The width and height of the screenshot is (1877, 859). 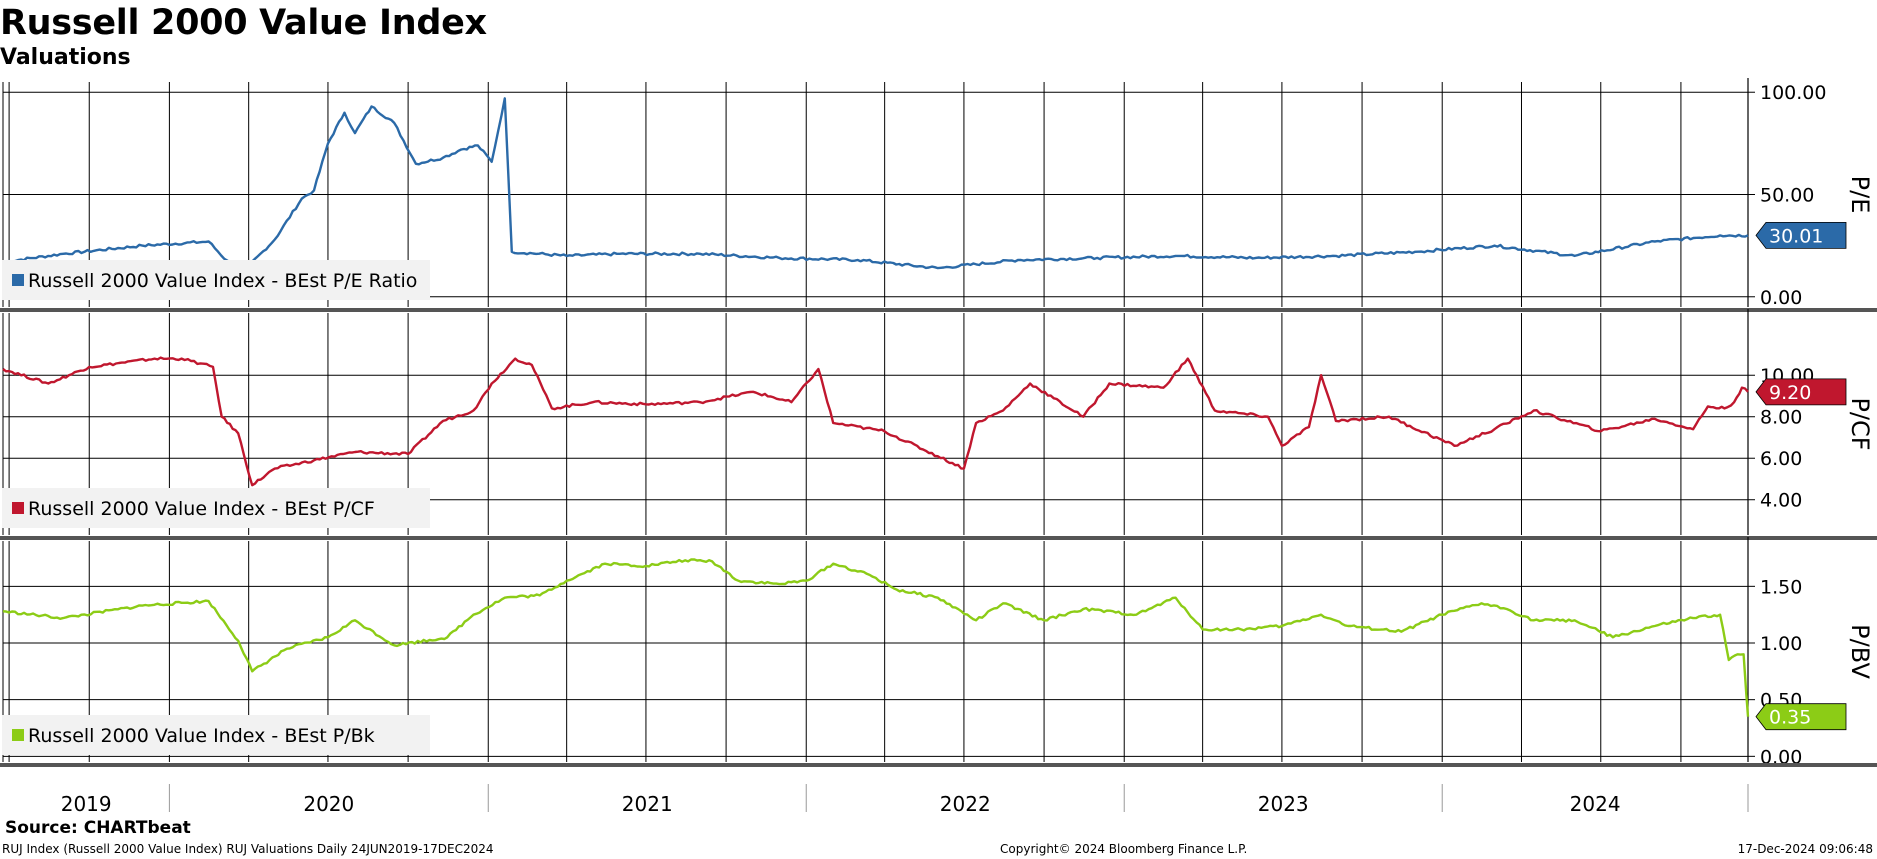 What do you see at coordinates (647, 804) in the screenshot?
I see `x-tick-label: 2021` at bounding box center [647, 804].